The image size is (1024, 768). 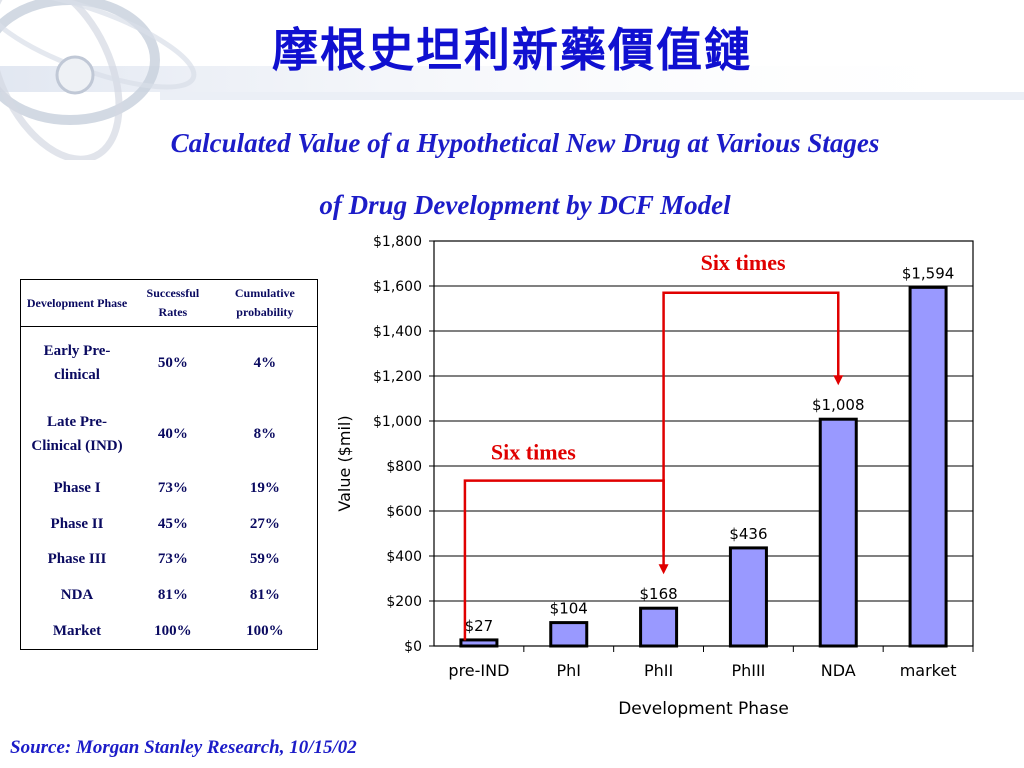 What do you see at coordinates (404, 602) in the screenshot?
I see `y-tick-label: $200` at bounding box center [404, 602].